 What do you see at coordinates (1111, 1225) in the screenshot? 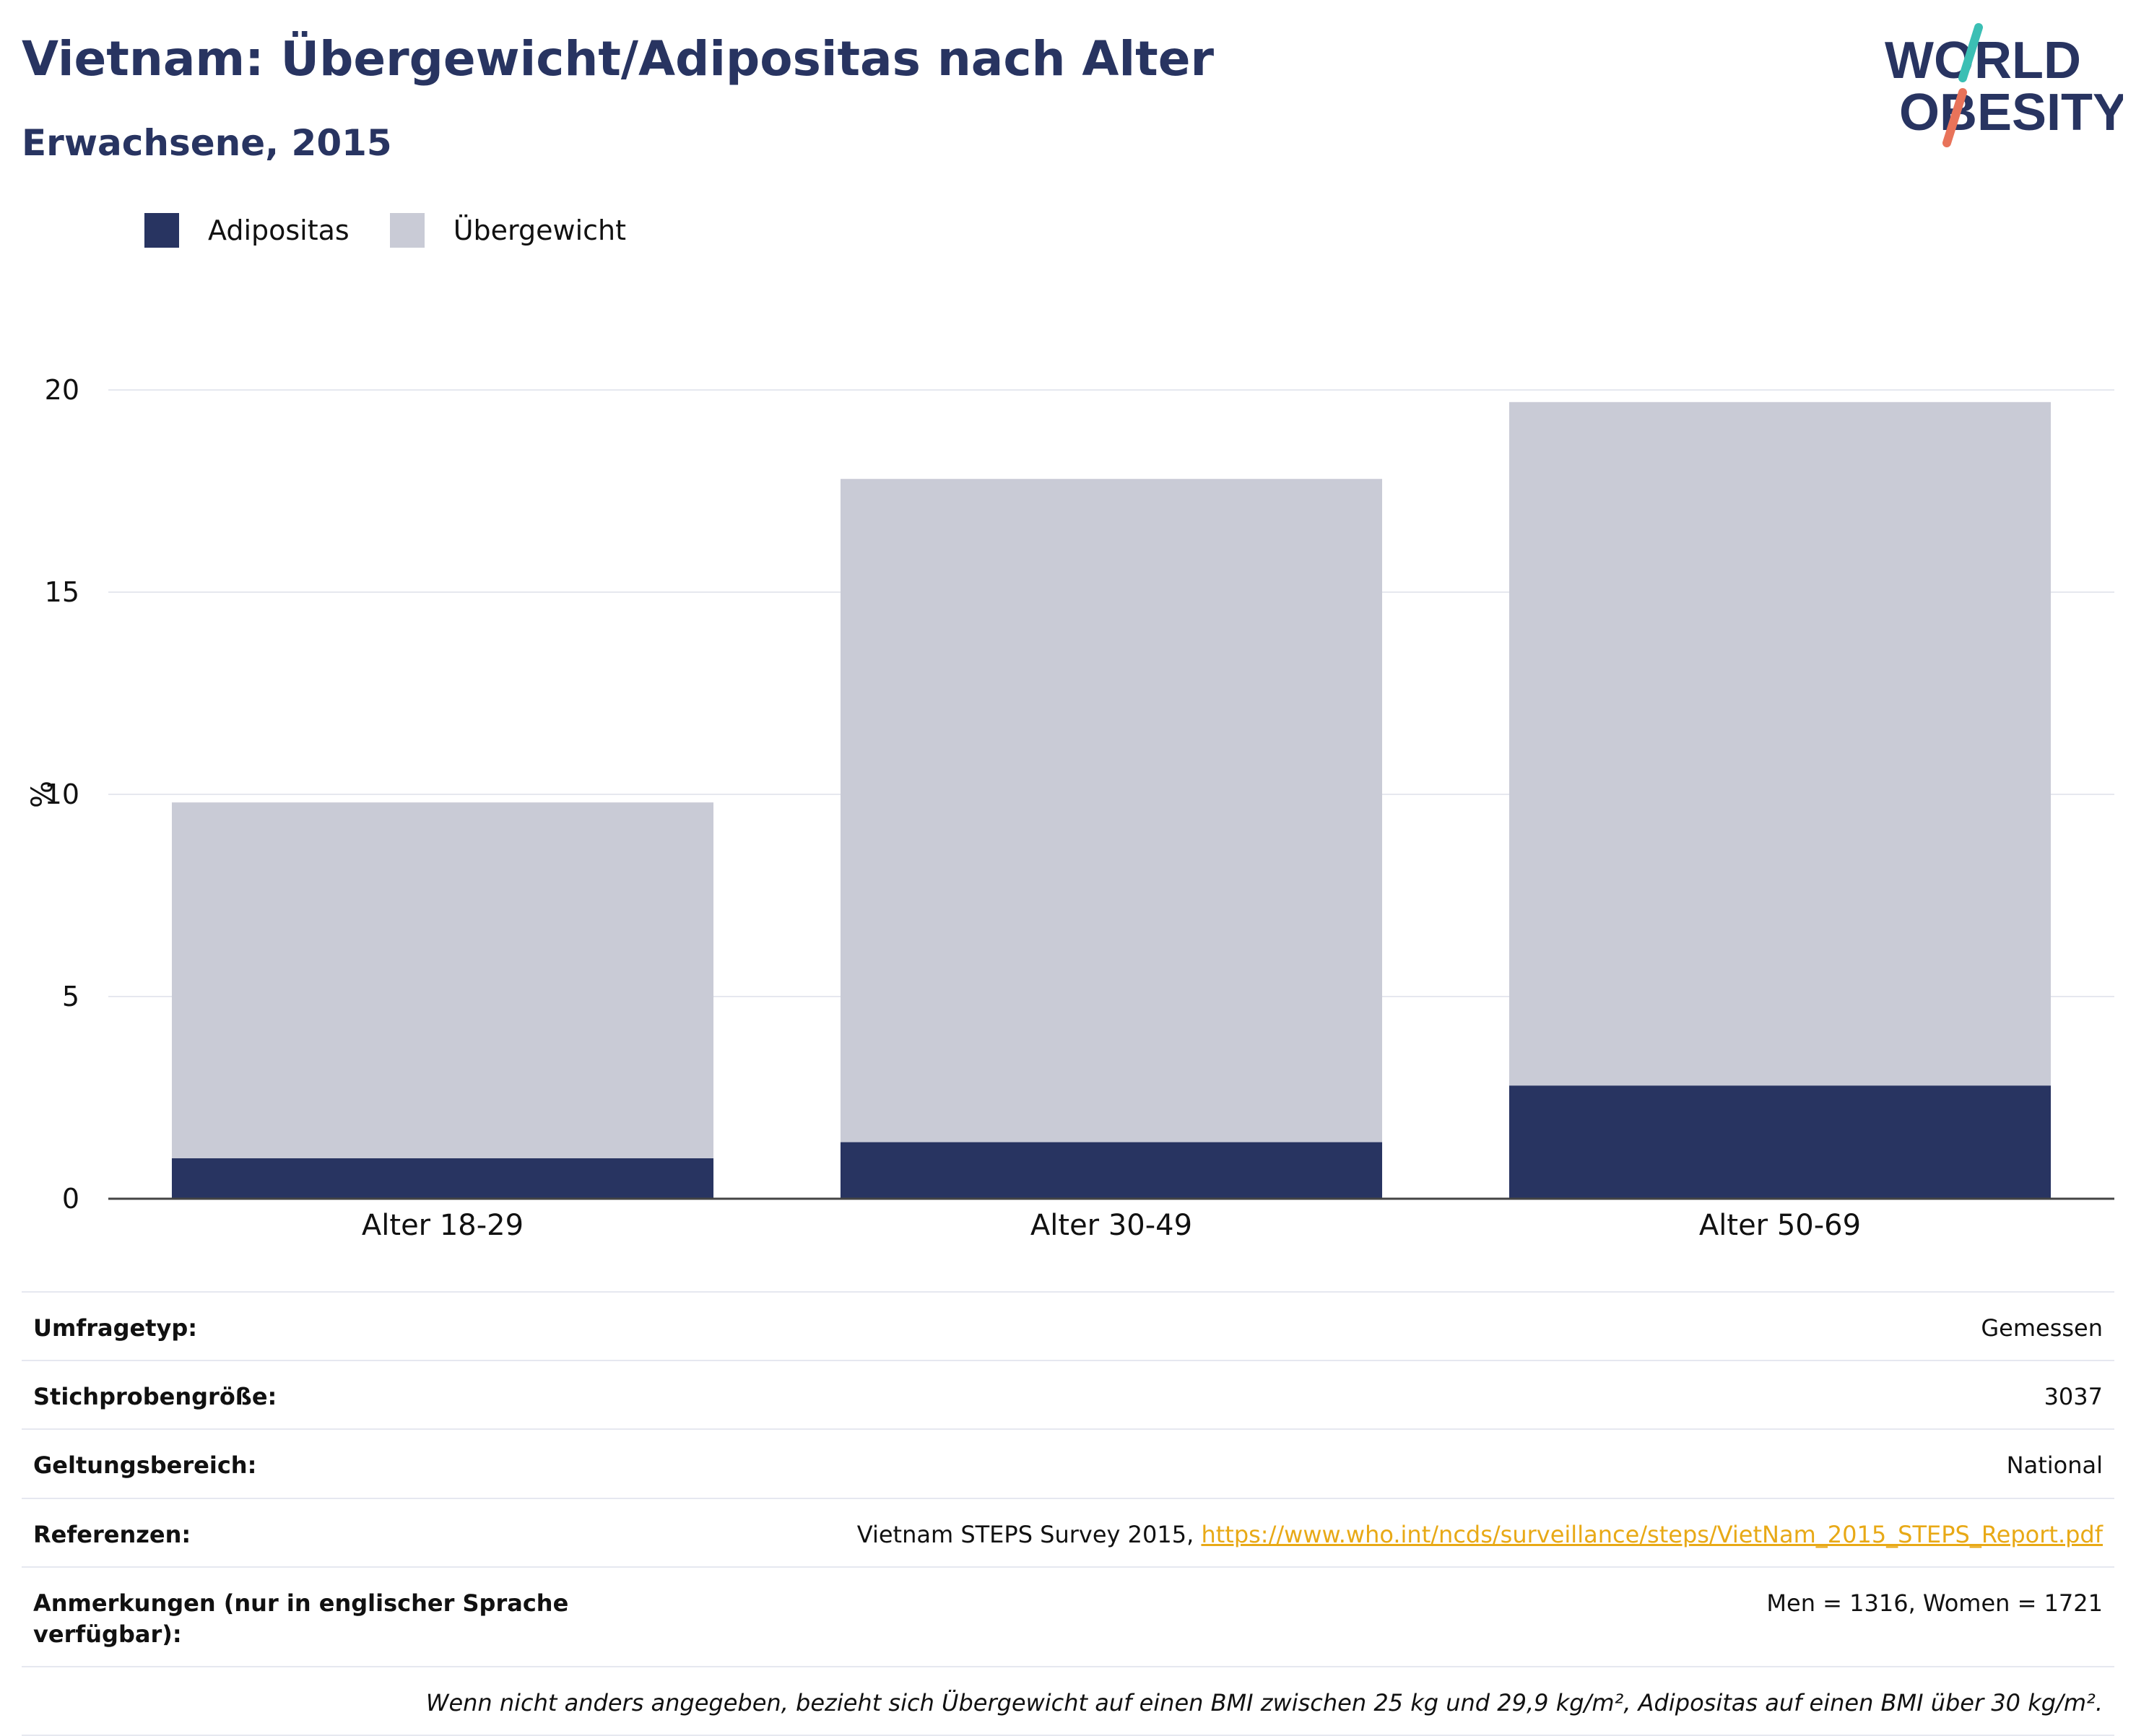
I see `x-tick-label: Alter 30-49` at bounding box center [1111, 1225].